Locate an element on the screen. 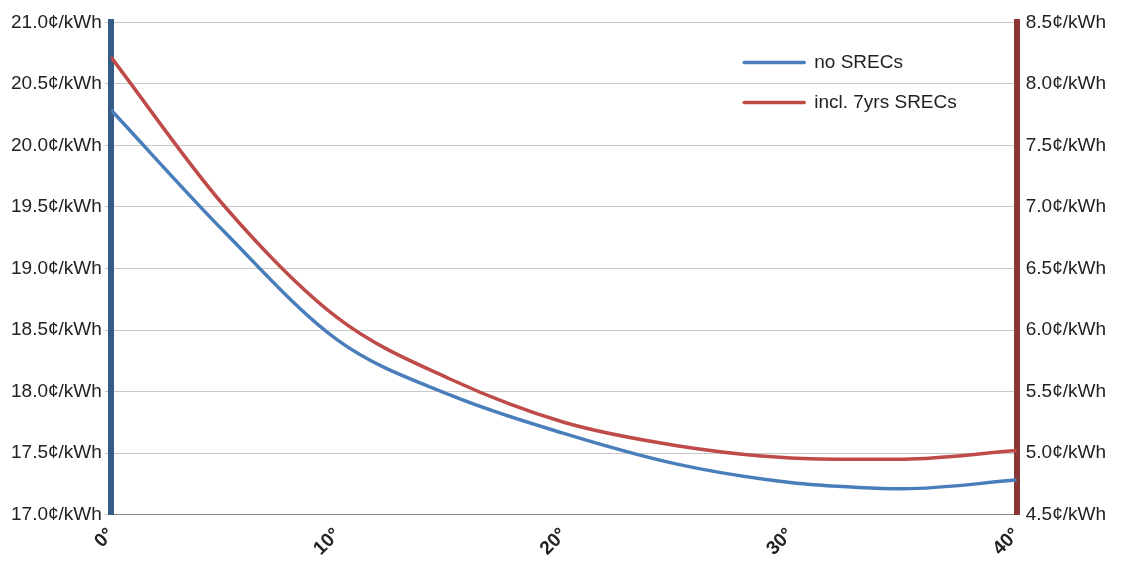  y2-tick-label: 5.0¢/kWh is located at coordinates (1066, 452).